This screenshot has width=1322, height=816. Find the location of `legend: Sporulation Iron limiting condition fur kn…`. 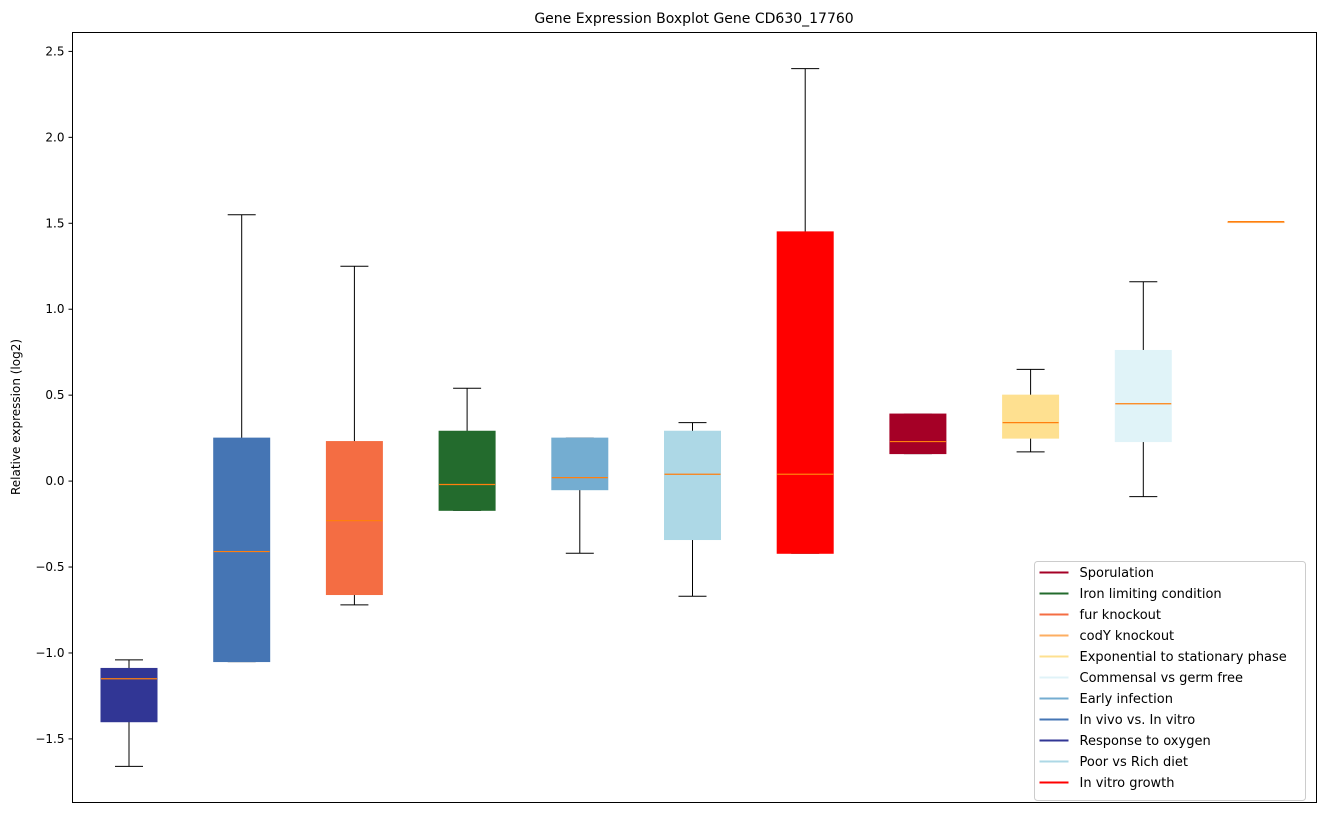

legend: Sporulation Iron limiting condition fur kn… is located at coordinates (1170, 681).